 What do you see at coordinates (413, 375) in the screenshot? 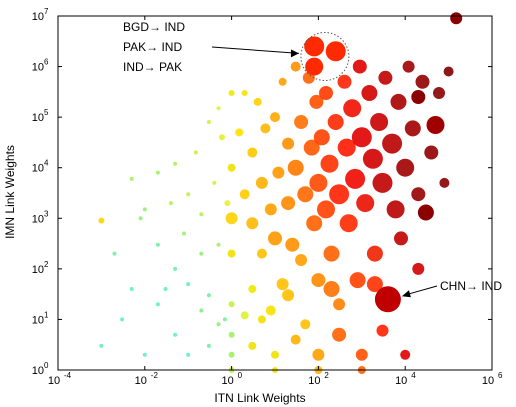
I see `x-tick-exponent: 4` at bounding box center [413, 375].